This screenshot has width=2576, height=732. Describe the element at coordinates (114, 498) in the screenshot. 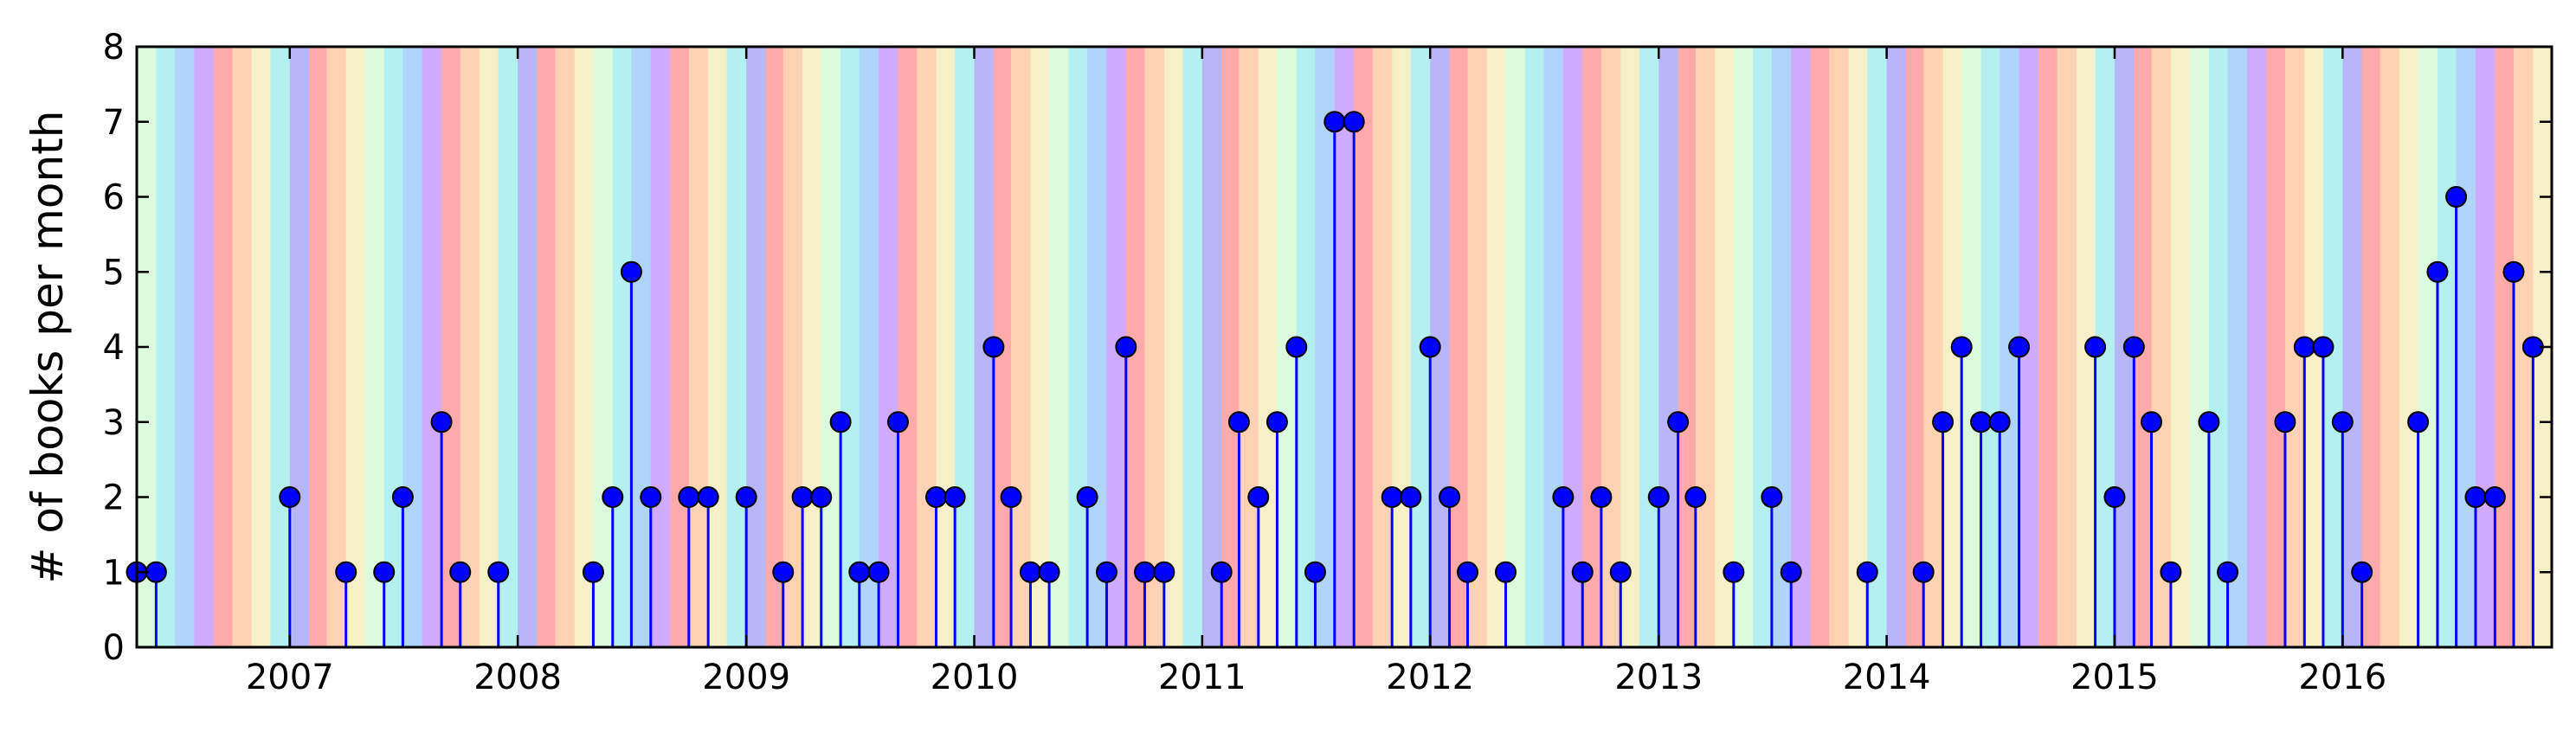

I see `y-tick-label: 2` at that location.